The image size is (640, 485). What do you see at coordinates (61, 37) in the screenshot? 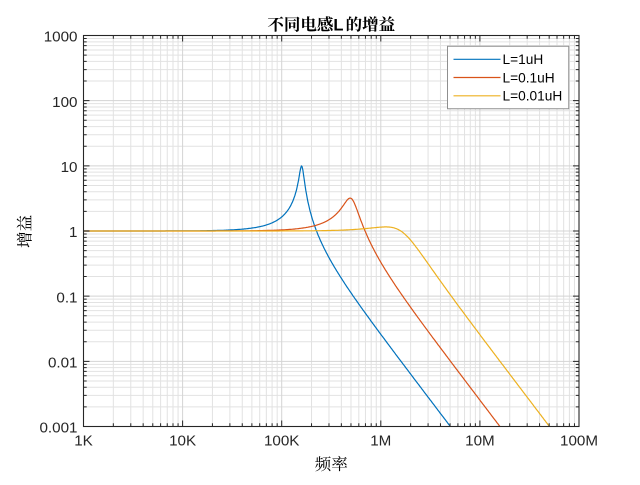
I see `svg-text: 1000` at bounding box center [61, 37].